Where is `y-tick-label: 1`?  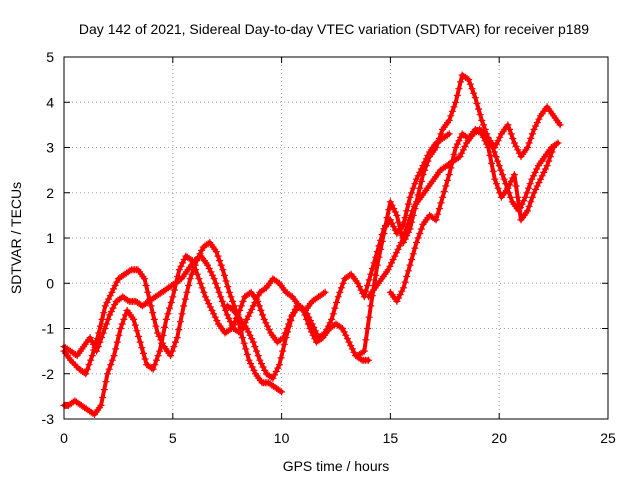
y-tick-label: 1 is located at coordinates (50, 238).